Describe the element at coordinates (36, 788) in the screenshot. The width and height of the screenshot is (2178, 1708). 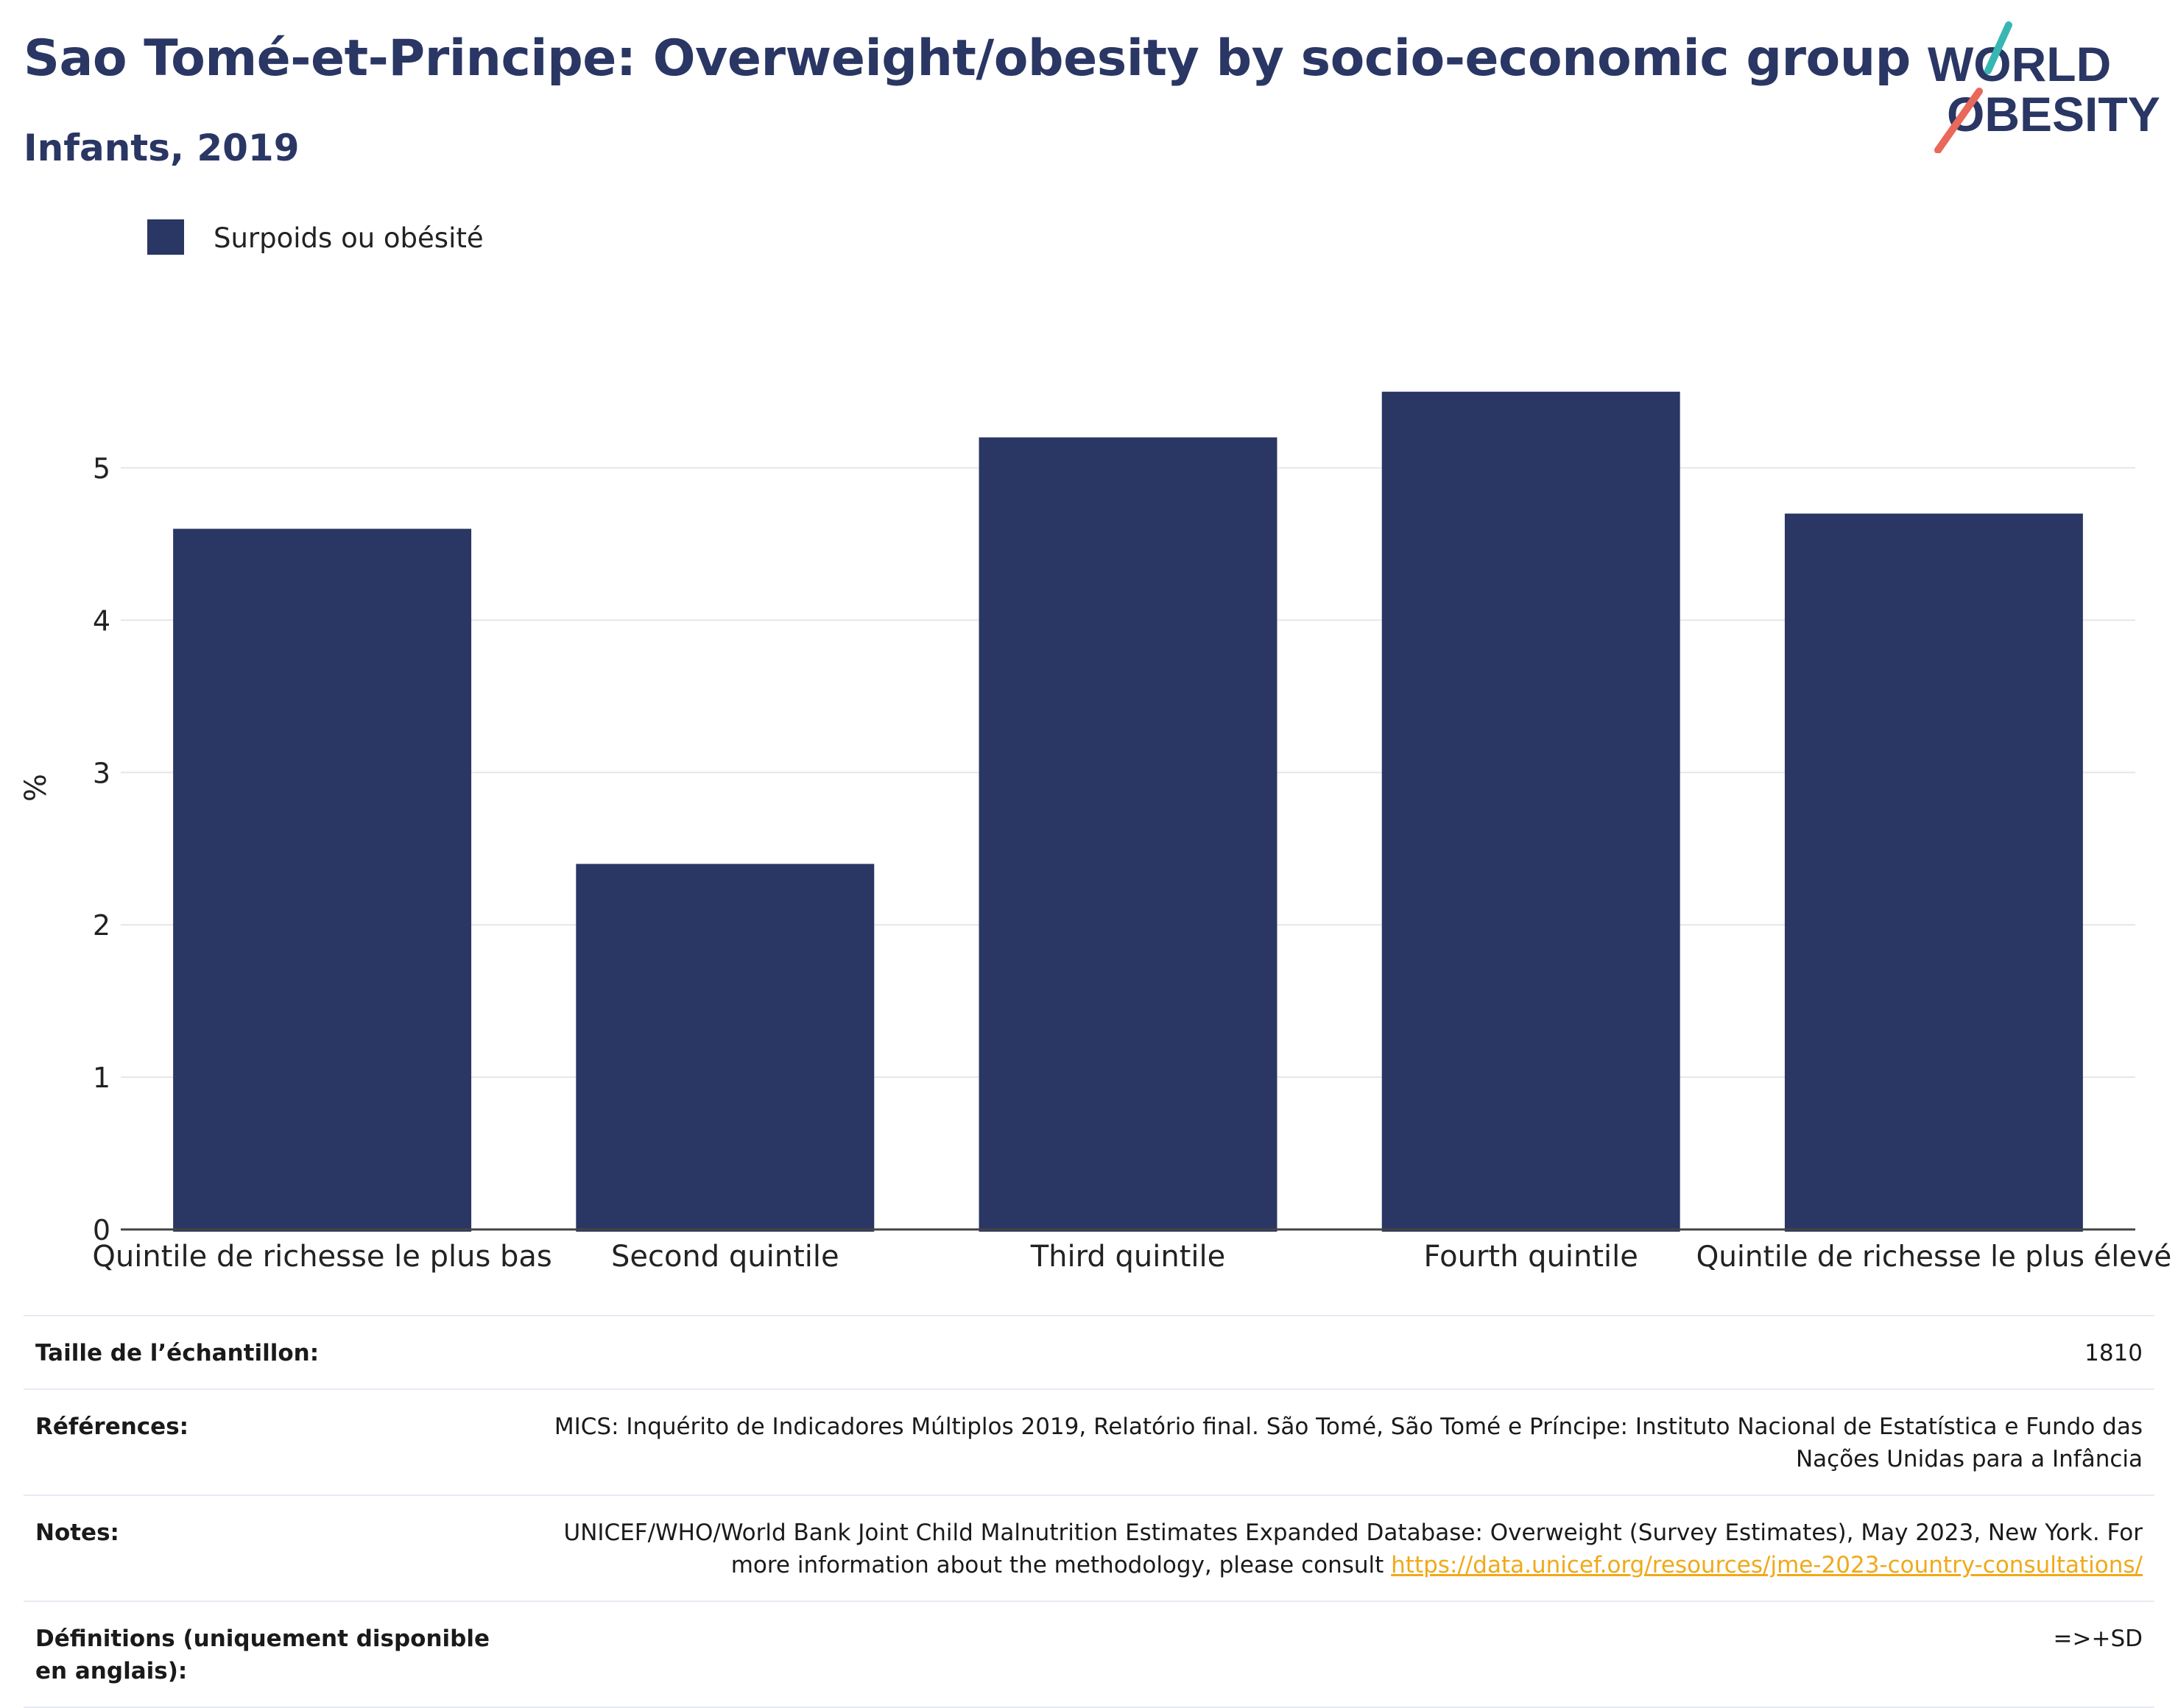
I see `y-axis-title: %` at that location.